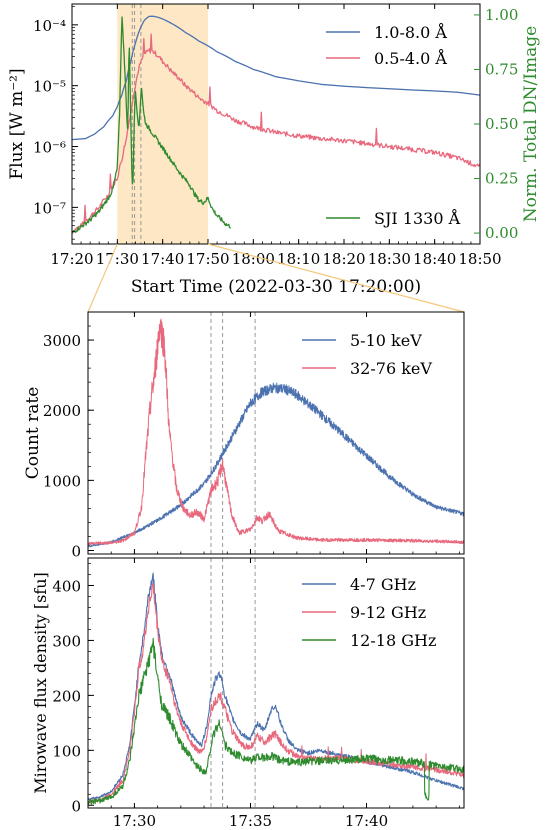 This screenshot has width=548, height=830. I want to click on top-x-tick-label: 18:50, so click(479, 259).